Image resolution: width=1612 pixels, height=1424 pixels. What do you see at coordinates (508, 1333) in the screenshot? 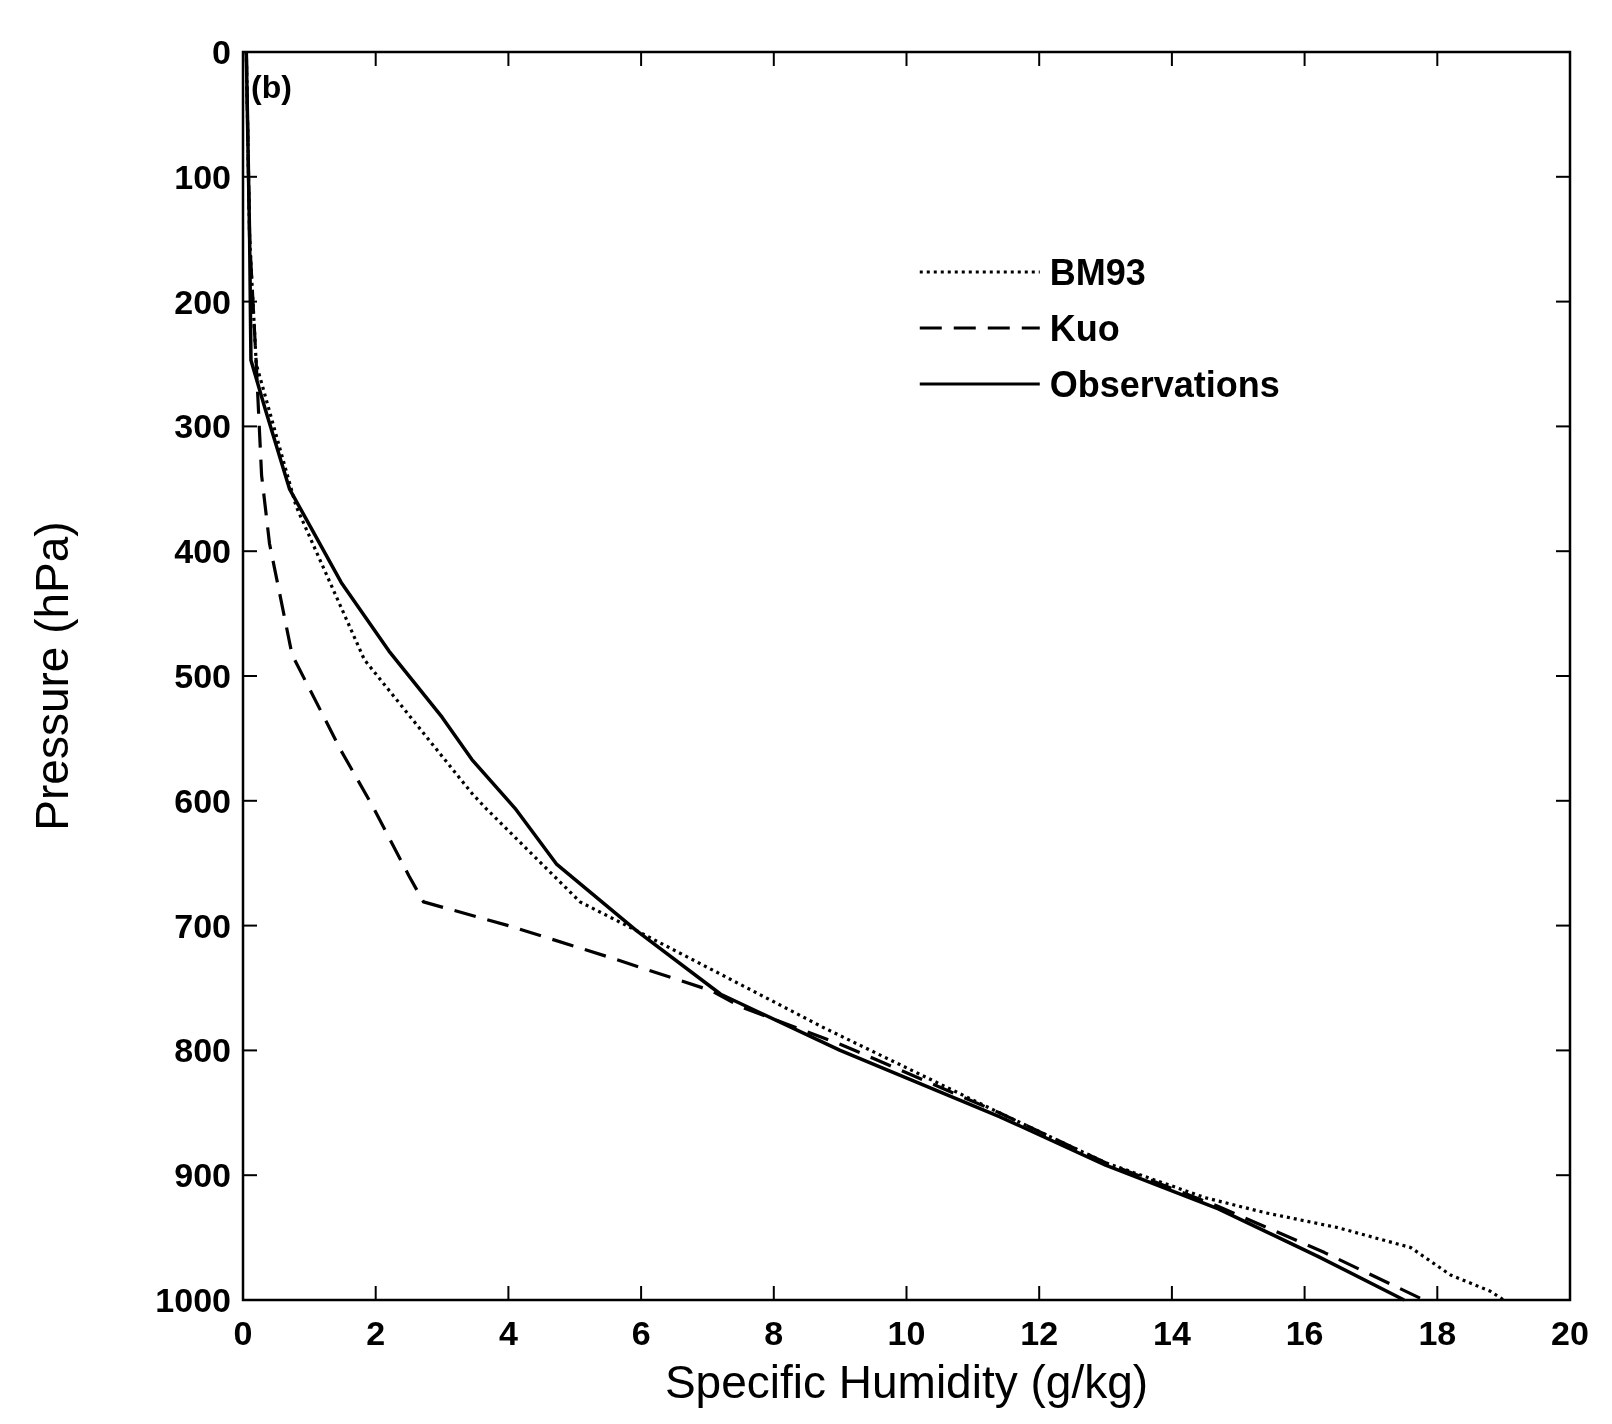
I see `x-tick-label: 4` at bounding box center [508, 1333].